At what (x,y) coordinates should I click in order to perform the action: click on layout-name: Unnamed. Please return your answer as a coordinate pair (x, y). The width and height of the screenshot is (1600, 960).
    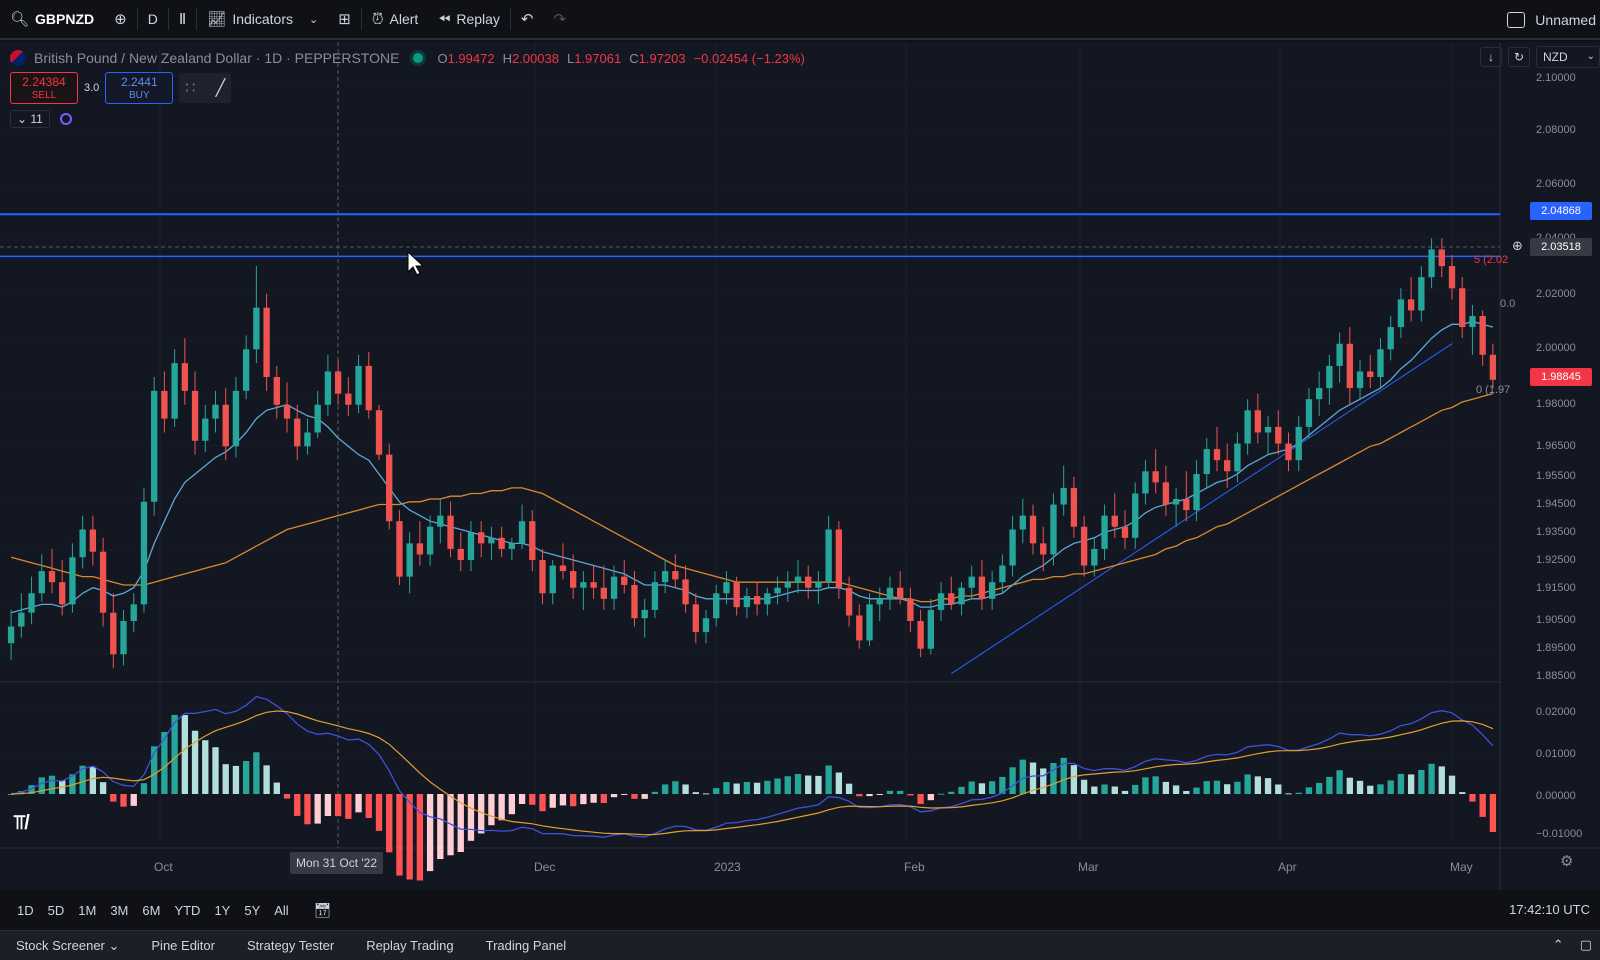
    Looking at the image, I should click on (1565, 20).